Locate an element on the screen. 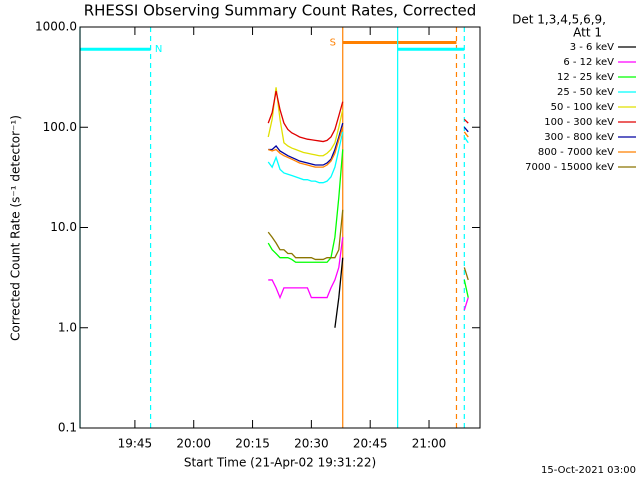 The image size is (640, 480). footer: 15-Oct-2021 03:00 is located at coordinates (588, 470).